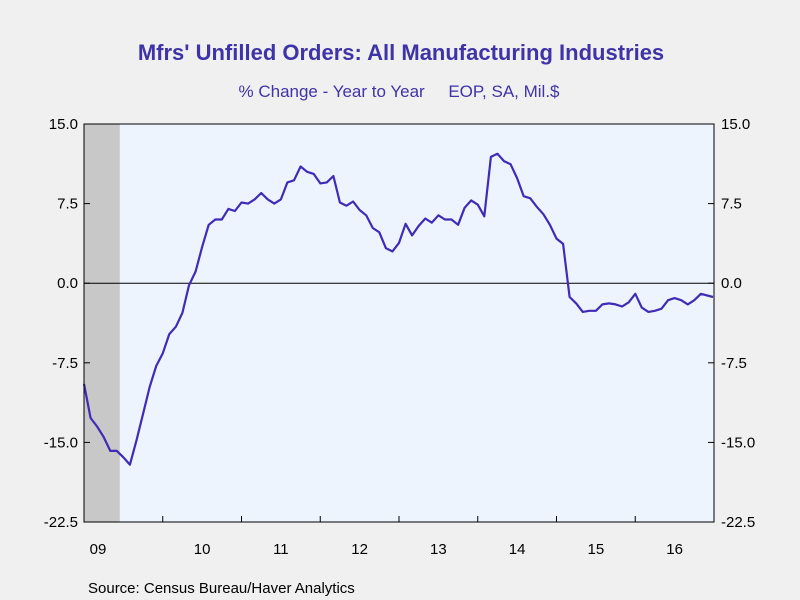  What do you see at coordinates (734, 363) in the screenshot?
I see `y-tick-label-right: -7.5` at bounding box center [734, 363].